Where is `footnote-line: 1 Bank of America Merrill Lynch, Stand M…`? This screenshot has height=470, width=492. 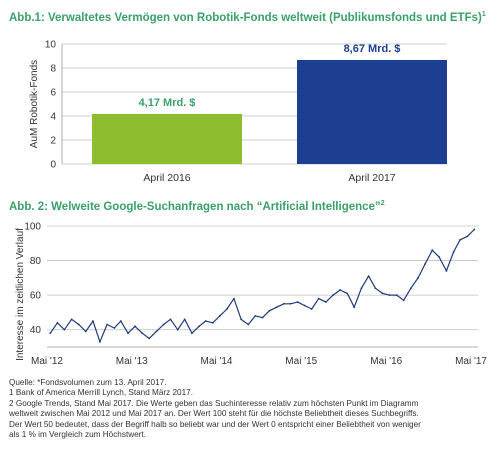
footnote-line: 1 Bank of America Merrill Lynch, Stand M… is located at coordinates (101, 393).